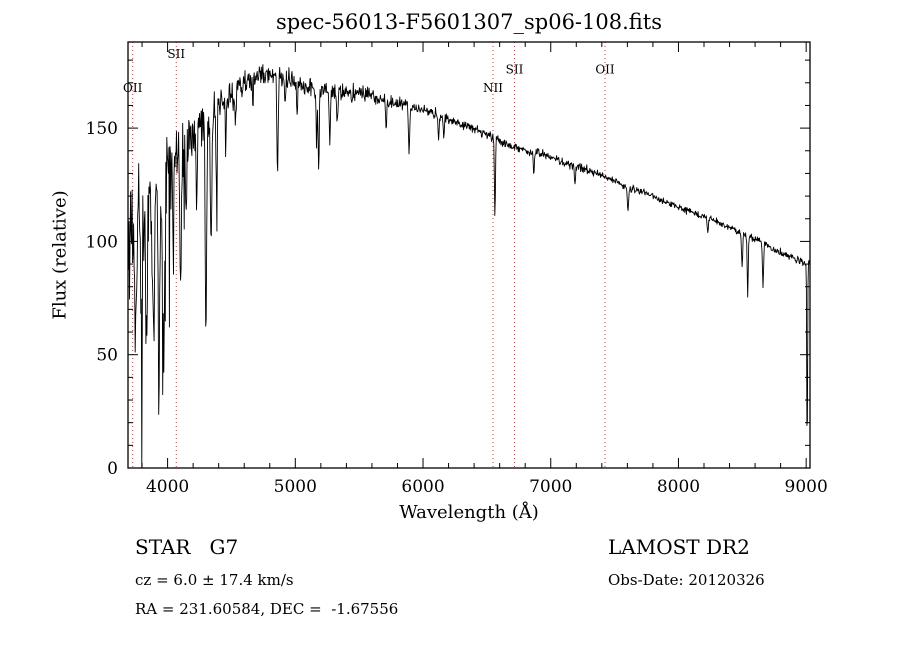  What do you see at coordinates (267, 609) in the screenshot?
I see `coordinates-label: RA = 231.60584, DEC = -1.67556` at bounding box center [267, 609].